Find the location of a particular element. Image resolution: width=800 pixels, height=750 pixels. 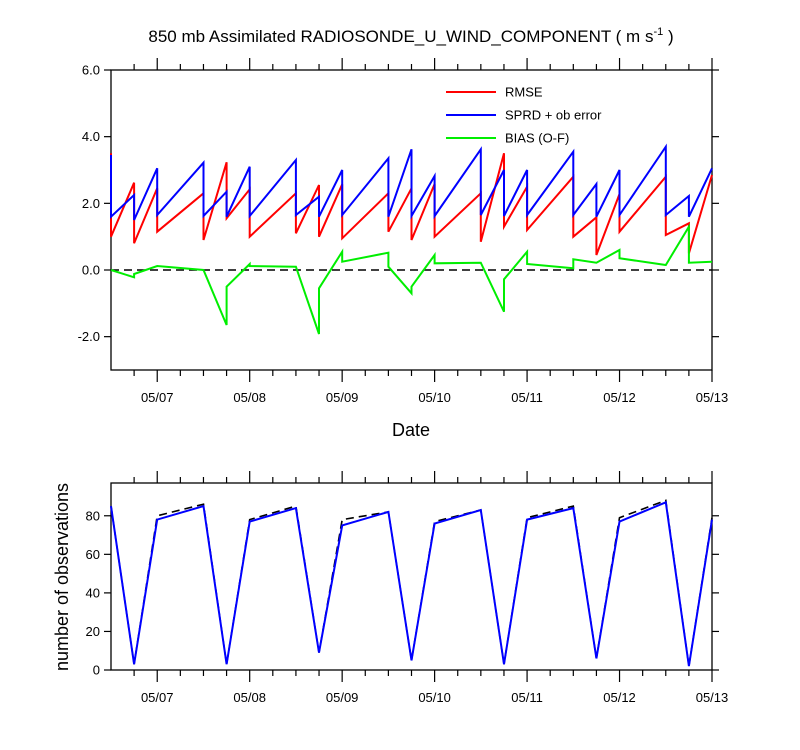

top-ytick-label: 4.0 is located at coordinates (91, 136).